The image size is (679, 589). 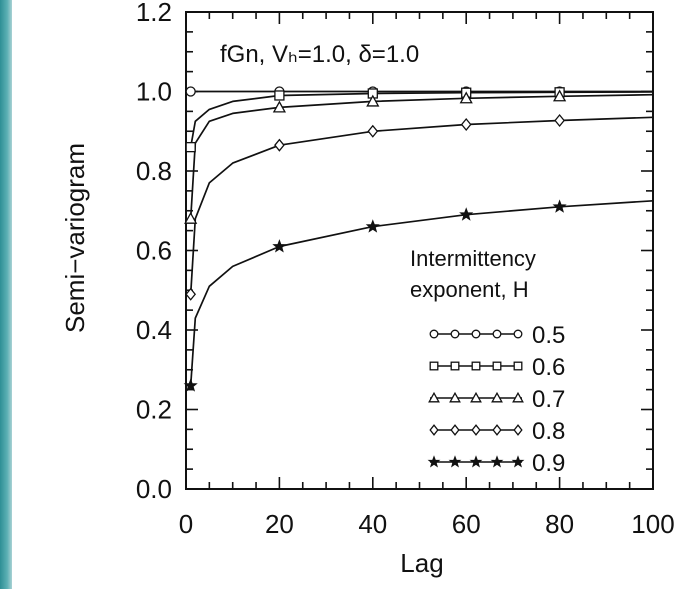 I want to click on x-tick-label: 40, so click(x=372, y=524).